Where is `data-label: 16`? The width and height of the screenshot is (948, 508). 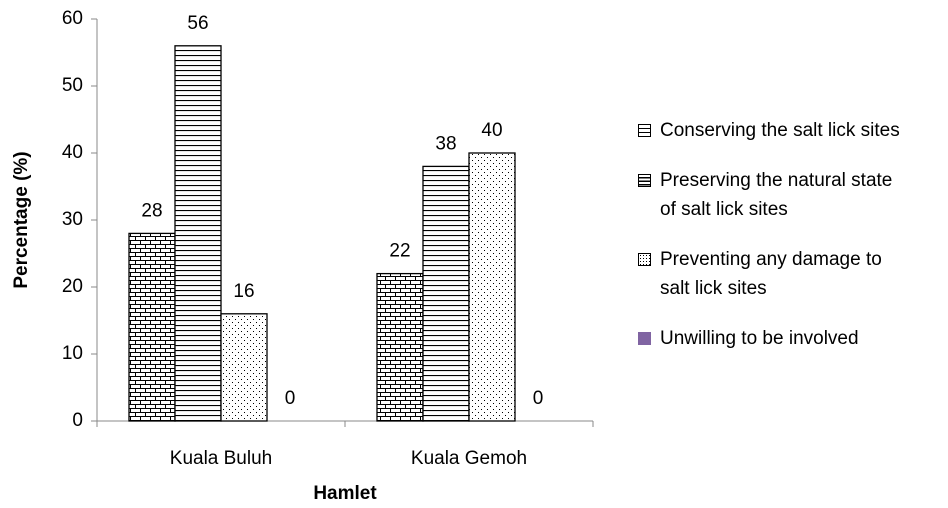
data-label: 16 is located at coordinates (243, 291).